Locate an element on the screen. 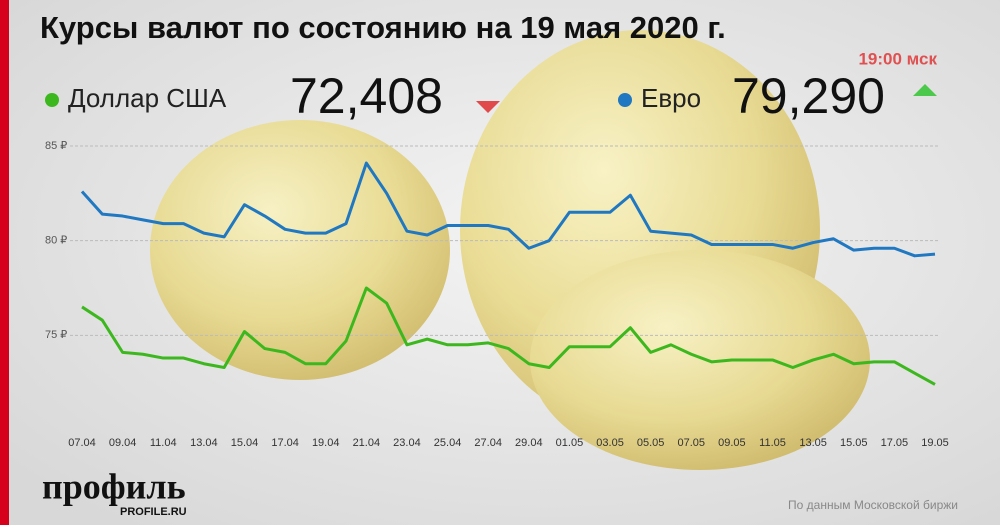 The height and width of the screenshot is (525, 1000). chart-subtitle: 19:00 мск is located at coordinates (897, 58).